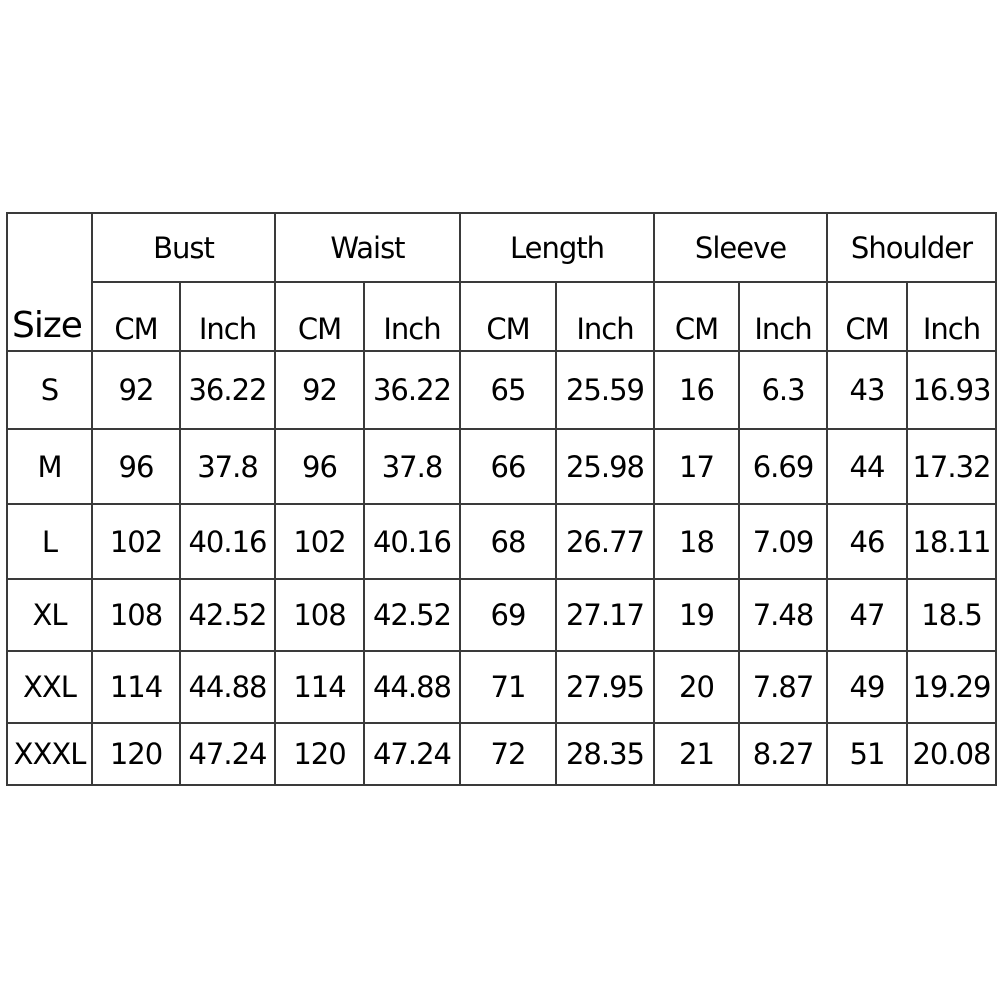  I want to click on table-cell: 6.3, so click(783, 390).